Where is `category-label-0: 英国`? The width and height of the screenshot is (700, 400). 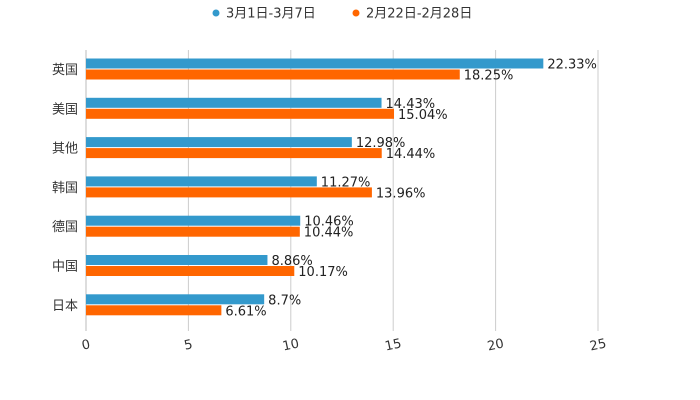 category-label-0: 英国 is located at coordinates (65, 70).